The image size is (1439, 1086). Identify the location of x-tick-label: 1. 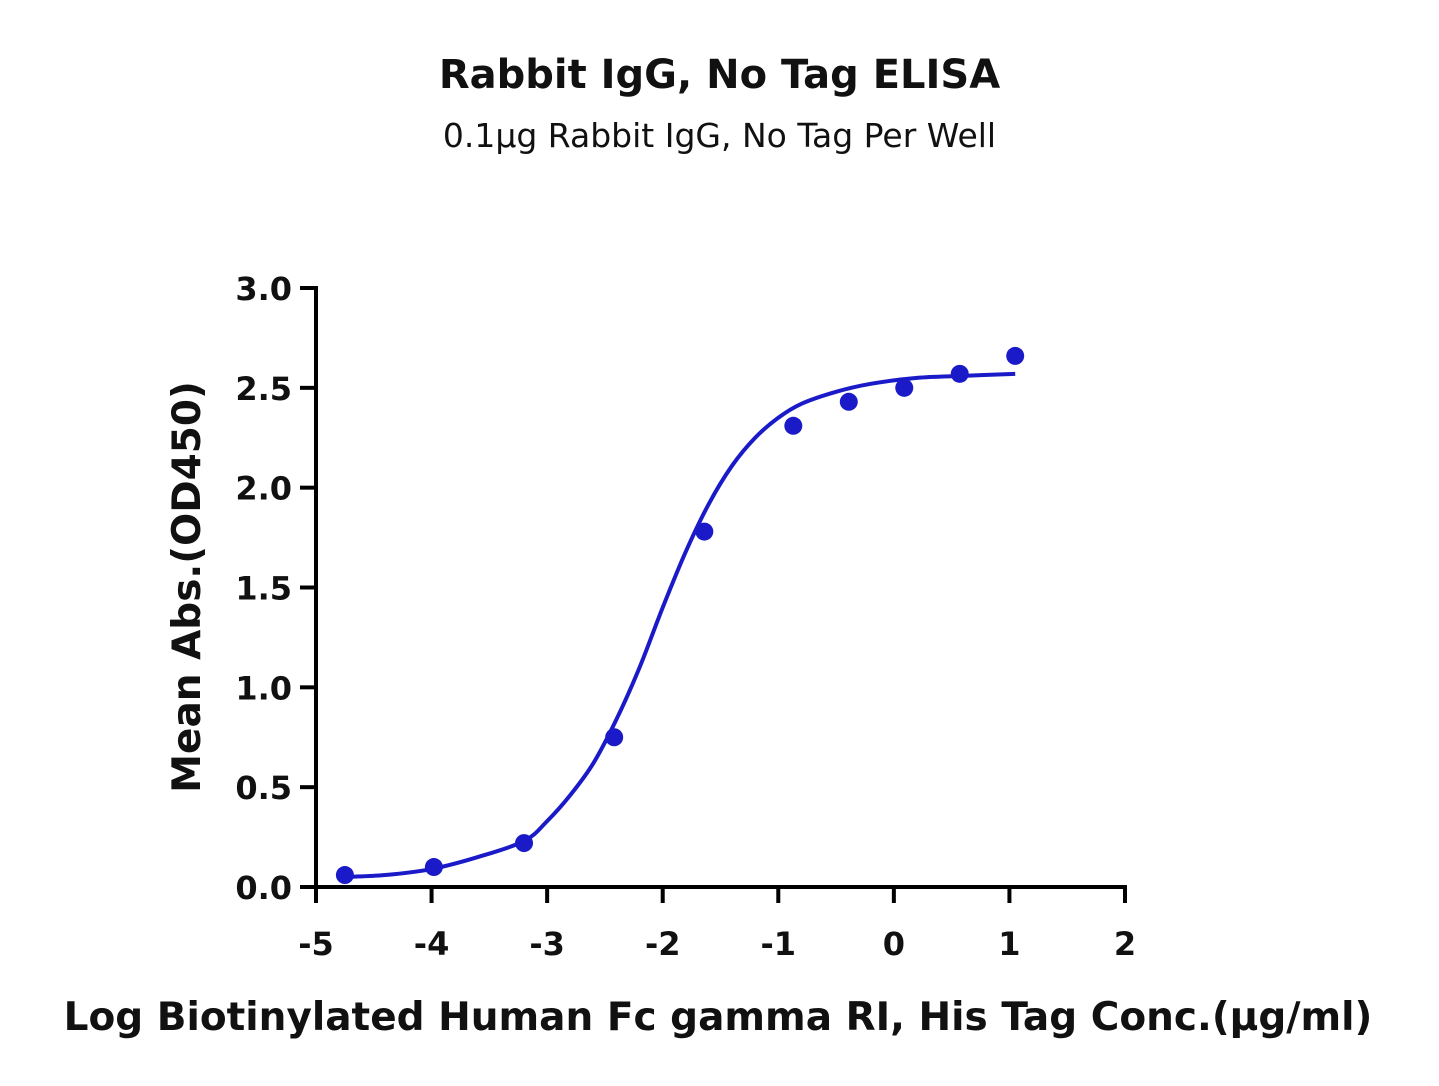
(1009, 944).